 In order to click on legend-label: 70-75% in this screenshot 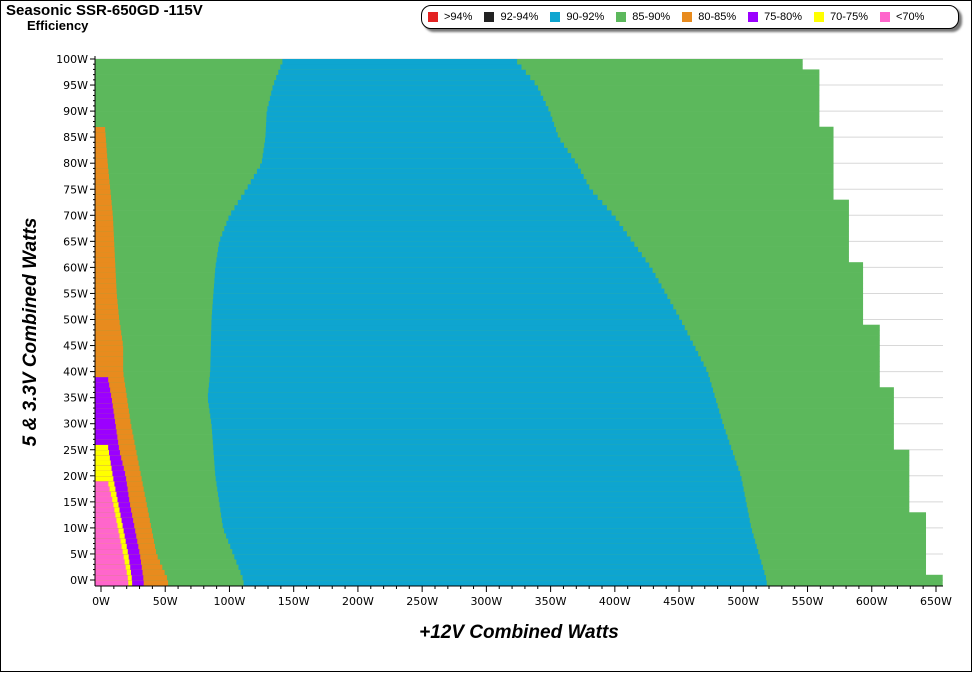, I will do `click(849, 17)`.